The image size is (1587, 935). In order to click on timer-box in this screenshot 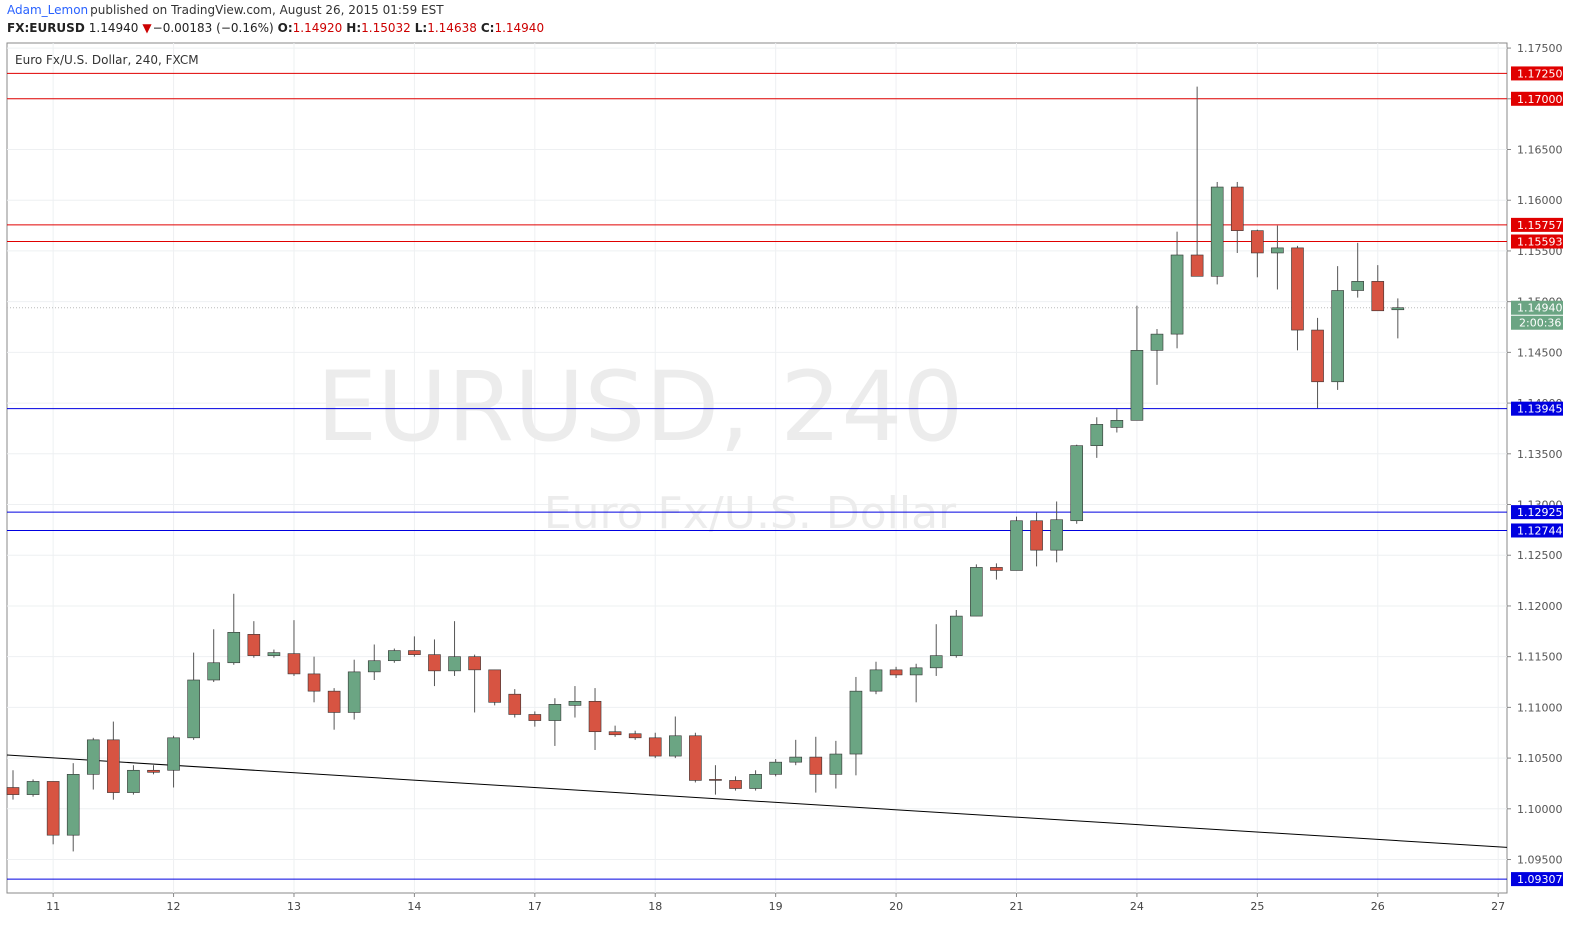, I will do `click(1537, 322)`.